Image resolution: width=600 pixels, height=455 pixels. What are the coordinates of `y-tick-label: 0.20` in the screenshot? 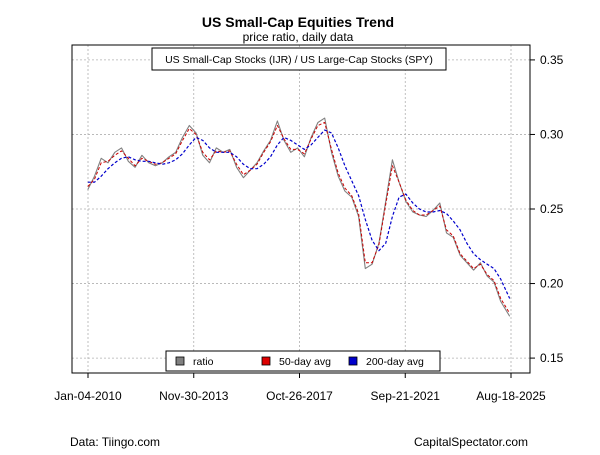 It's located at (552, 284).